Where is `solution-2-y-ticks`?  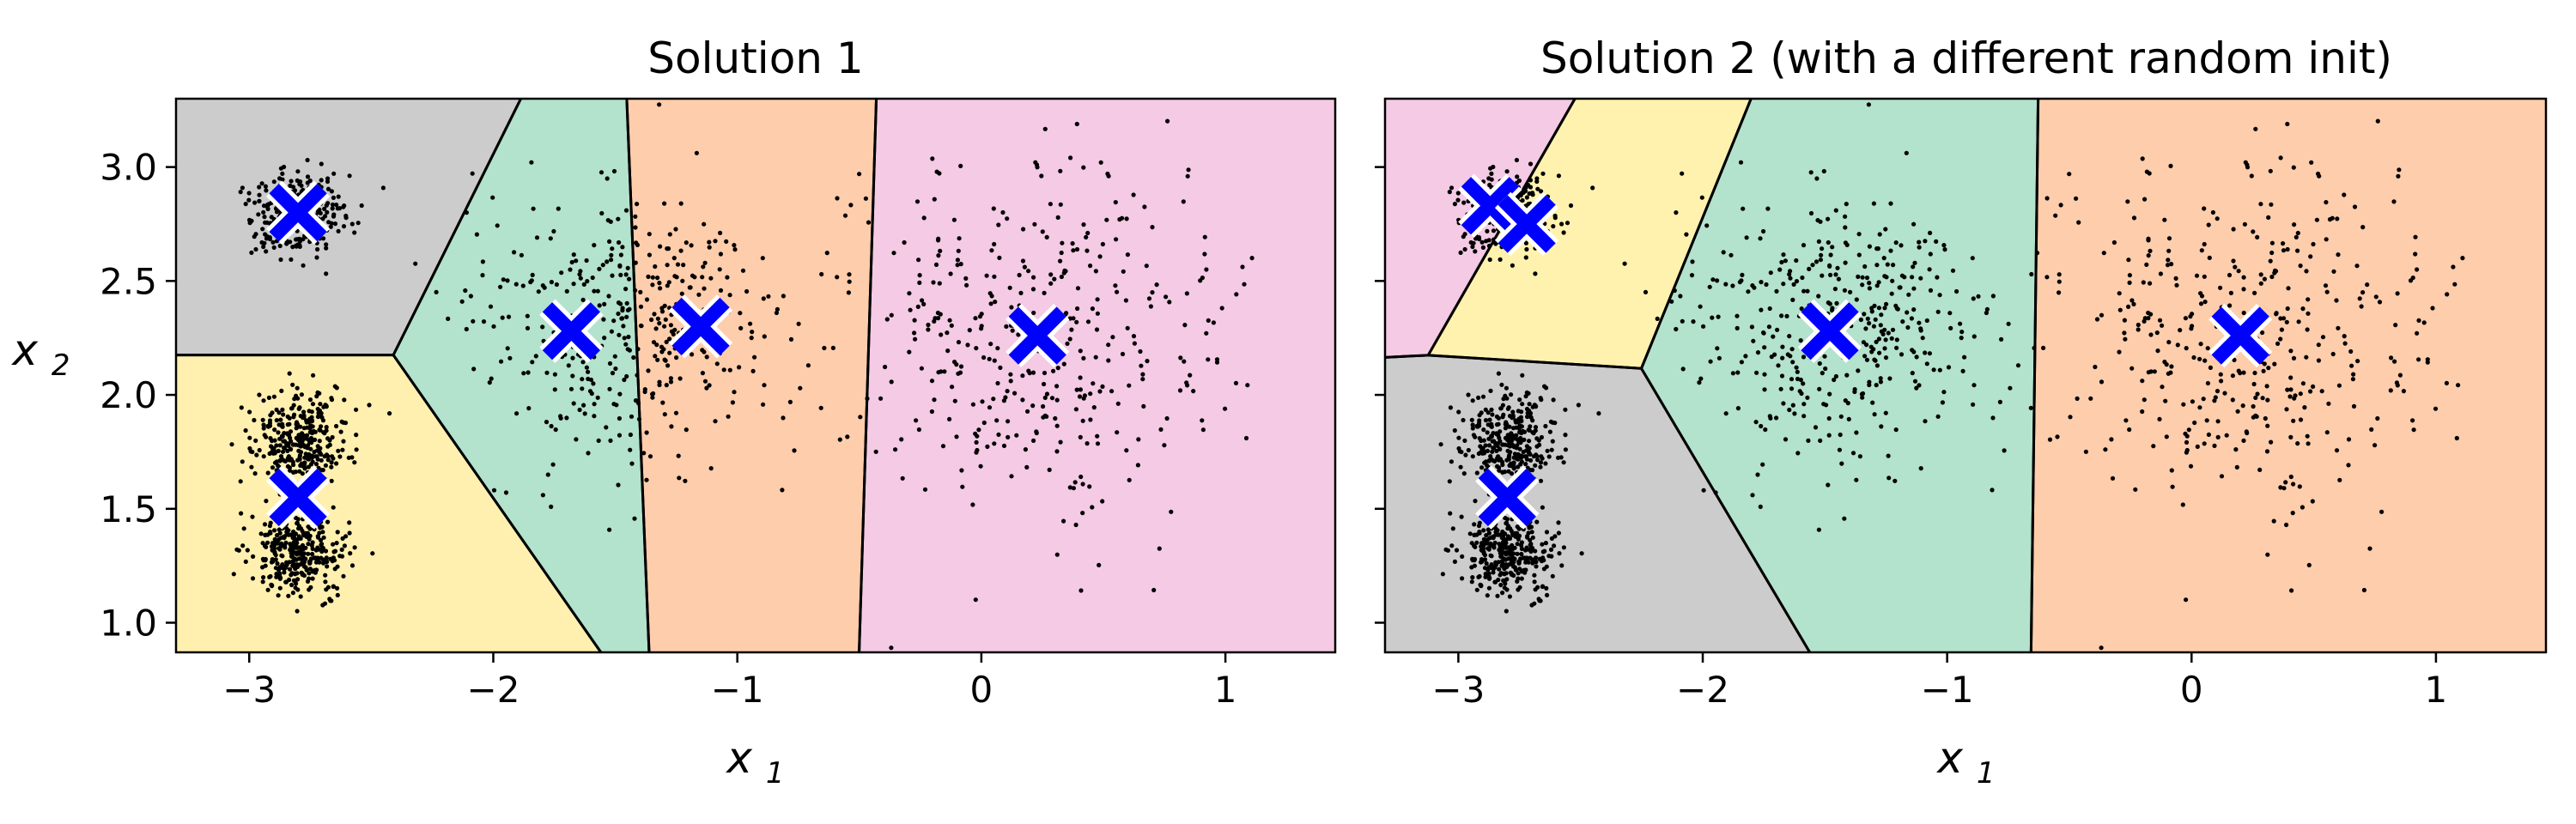
solution-2-y-ticks is located at coordinates (1380, 395).